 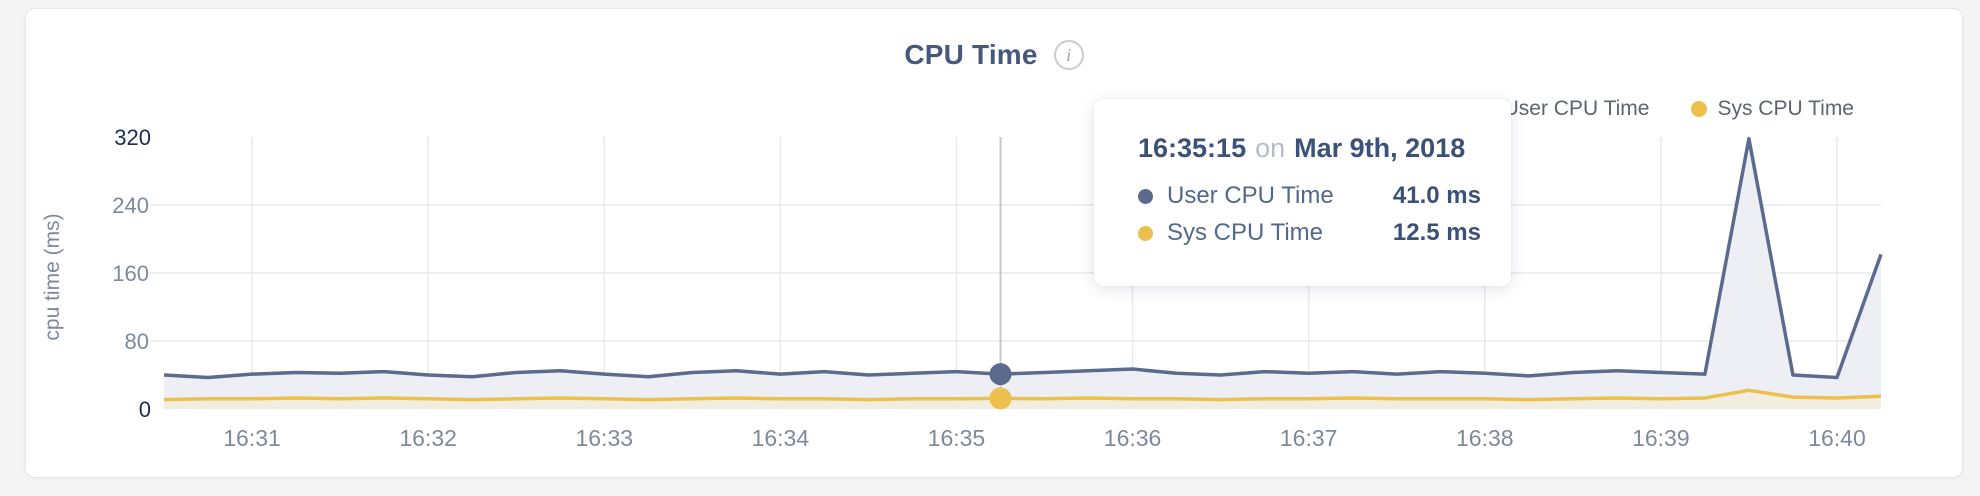 What do you see at coordinates (1837, 438) in the screenshot?
I see `svg-text: 16:40` at bounding box center [1837, 438].